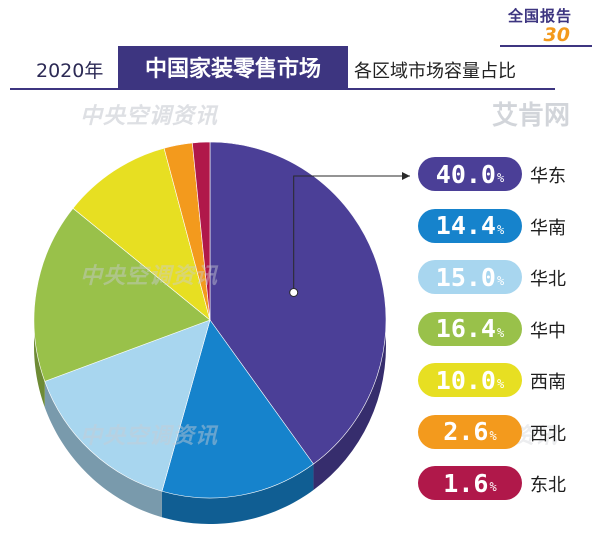 This screenshot has width=600, height=548. I want to click on legend-value-pill: 10.0%, so click(470, 380).